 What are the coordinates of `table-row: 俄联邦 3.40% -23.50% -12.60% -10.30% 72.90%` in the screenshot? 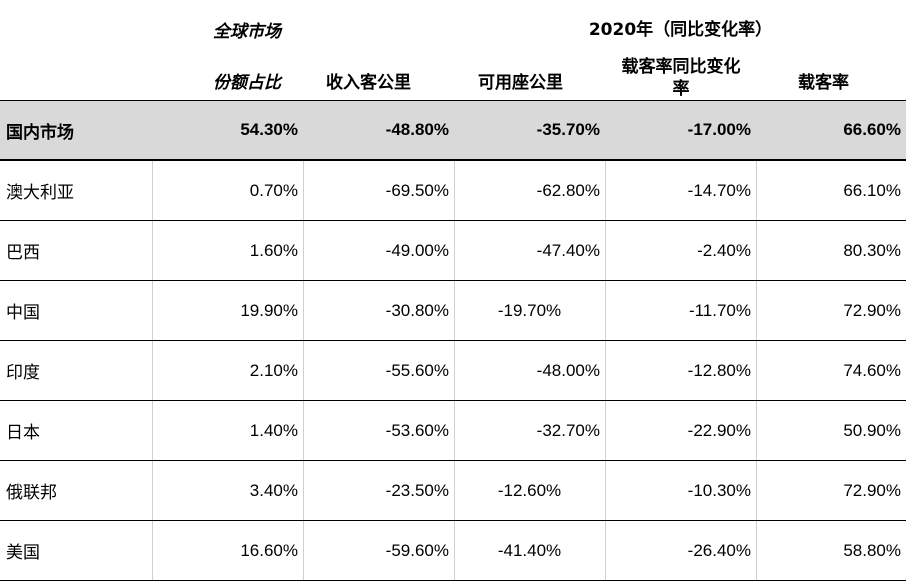 It's located at (453, 491).